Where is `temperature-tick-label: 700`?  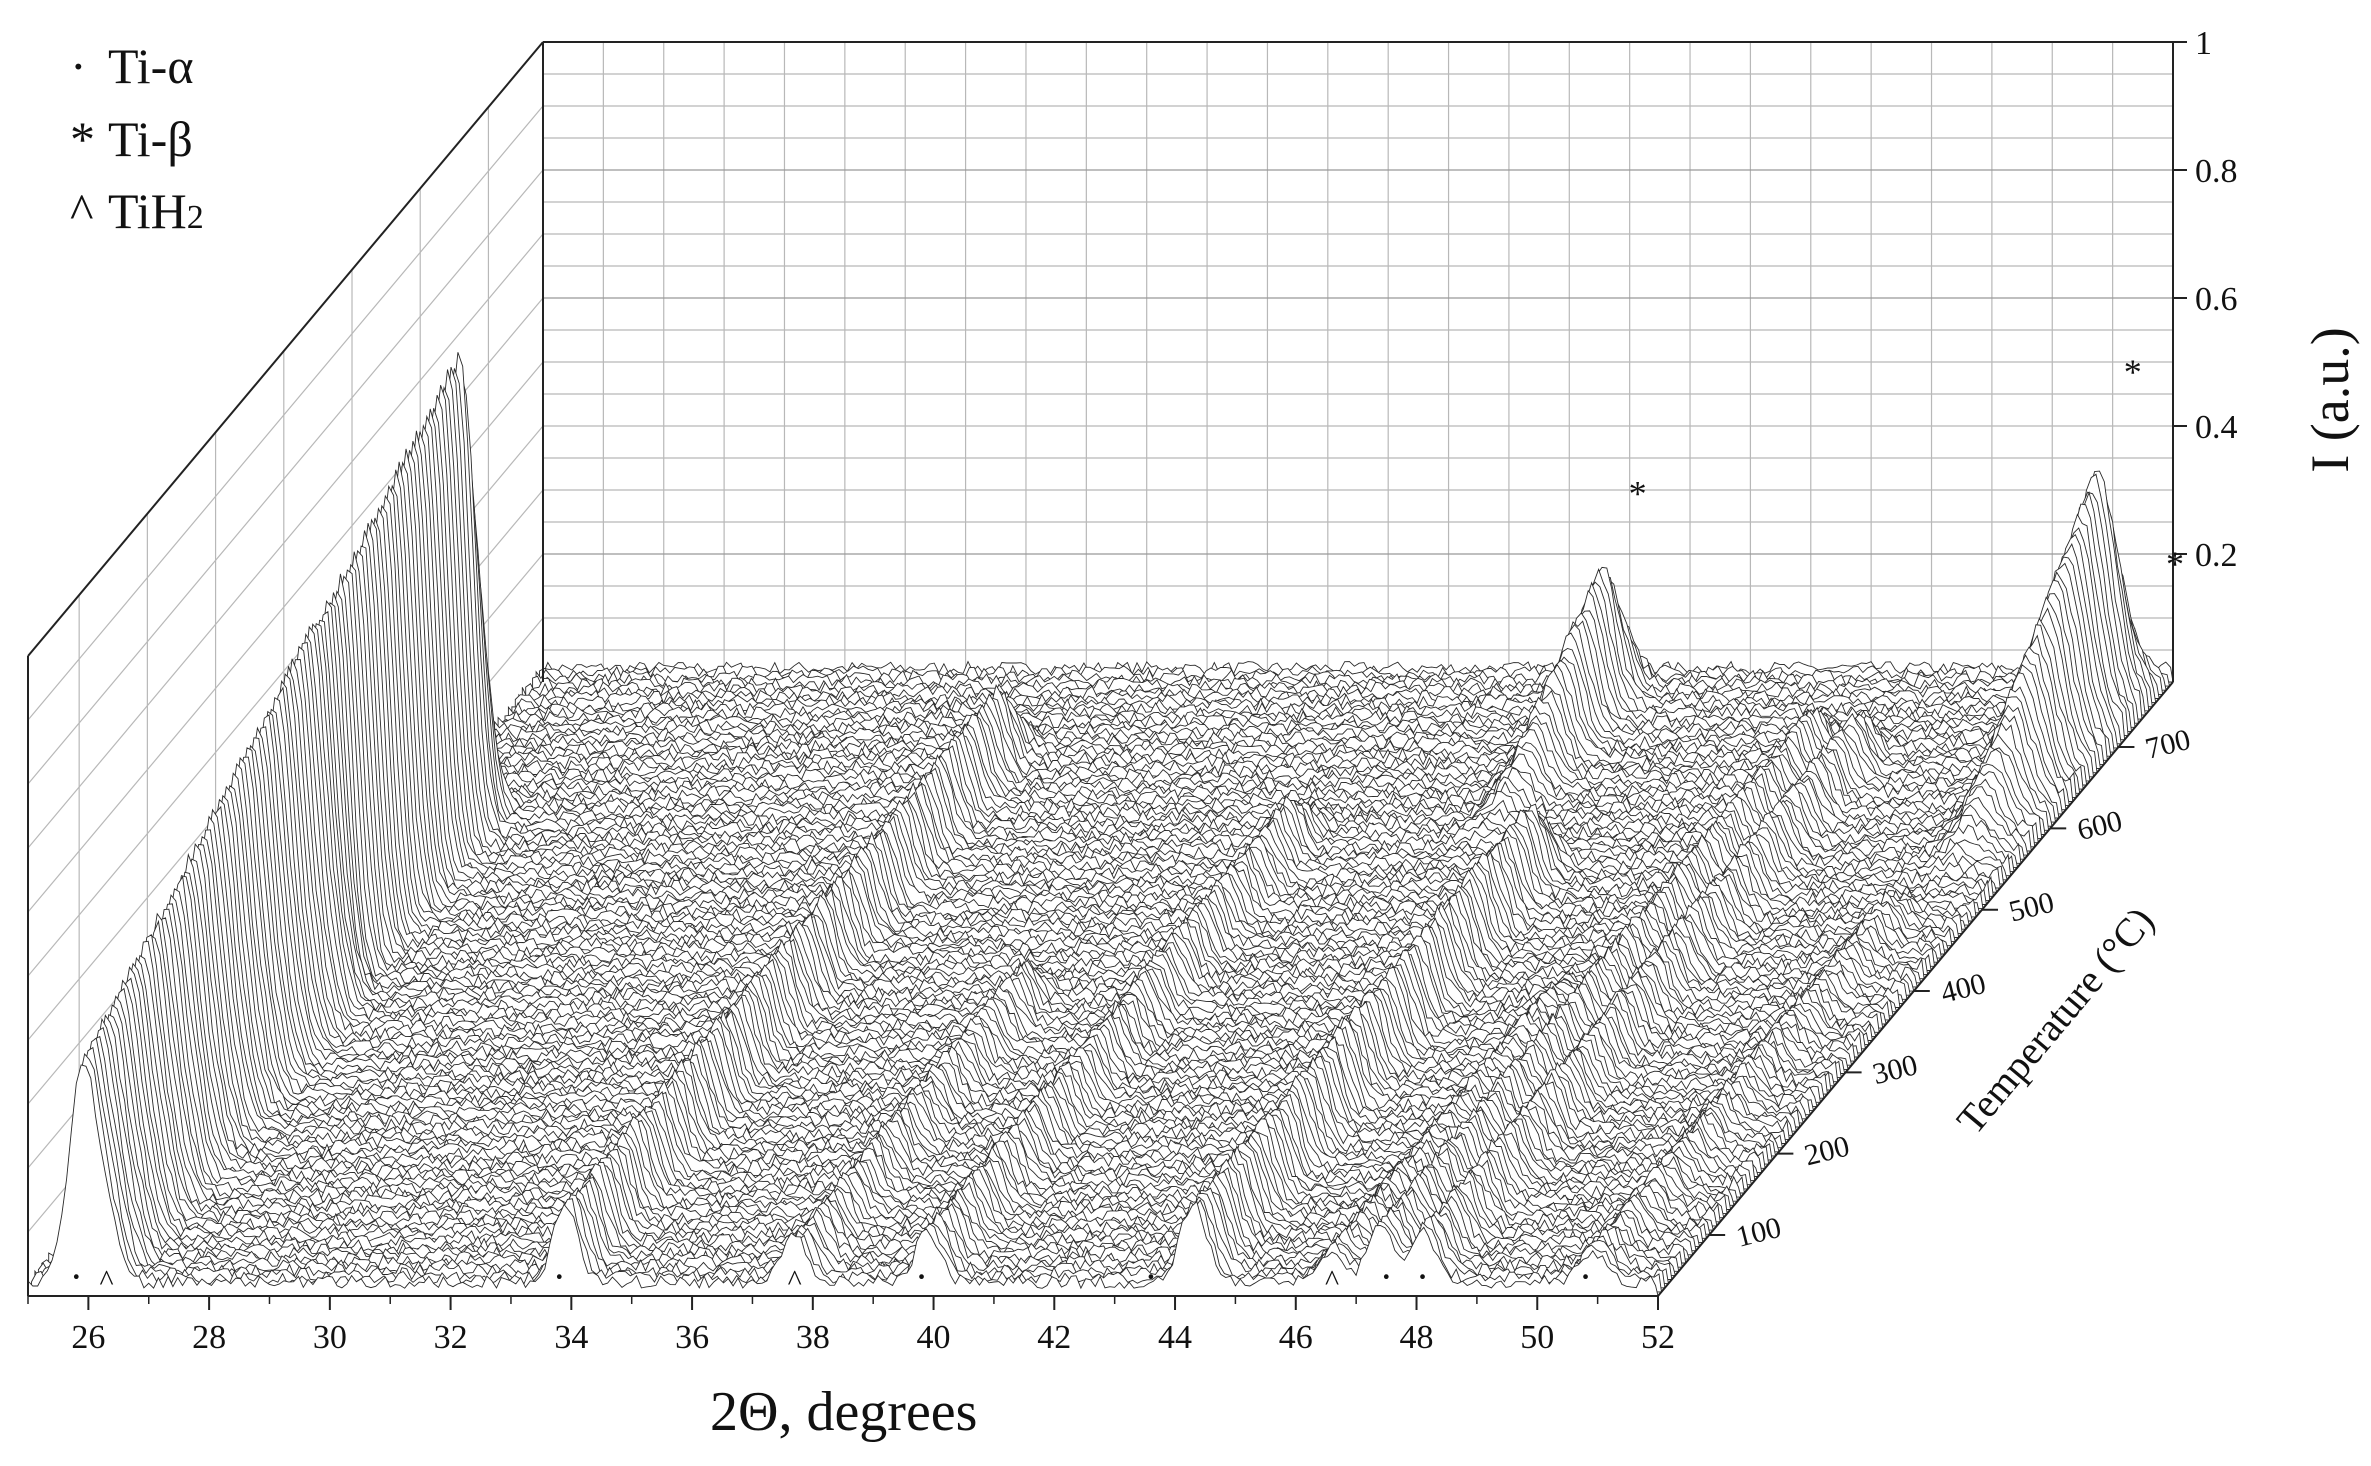 temperature-tick-label: 700 is located at coordinates (2168, 744).